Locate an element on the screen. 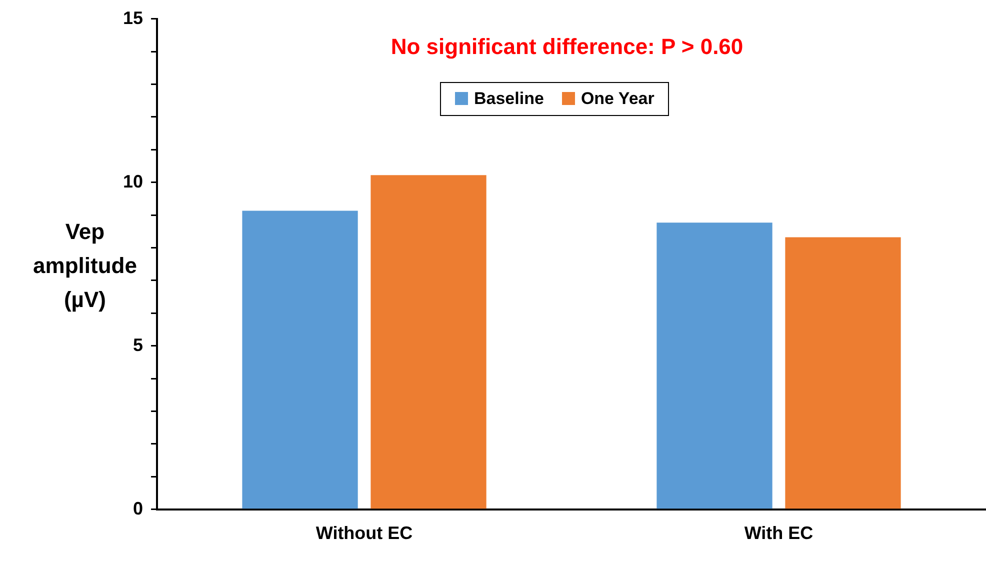 This screenshot has height=567, width=986. legend-label: Baseline is located at coordinates (508, 99).